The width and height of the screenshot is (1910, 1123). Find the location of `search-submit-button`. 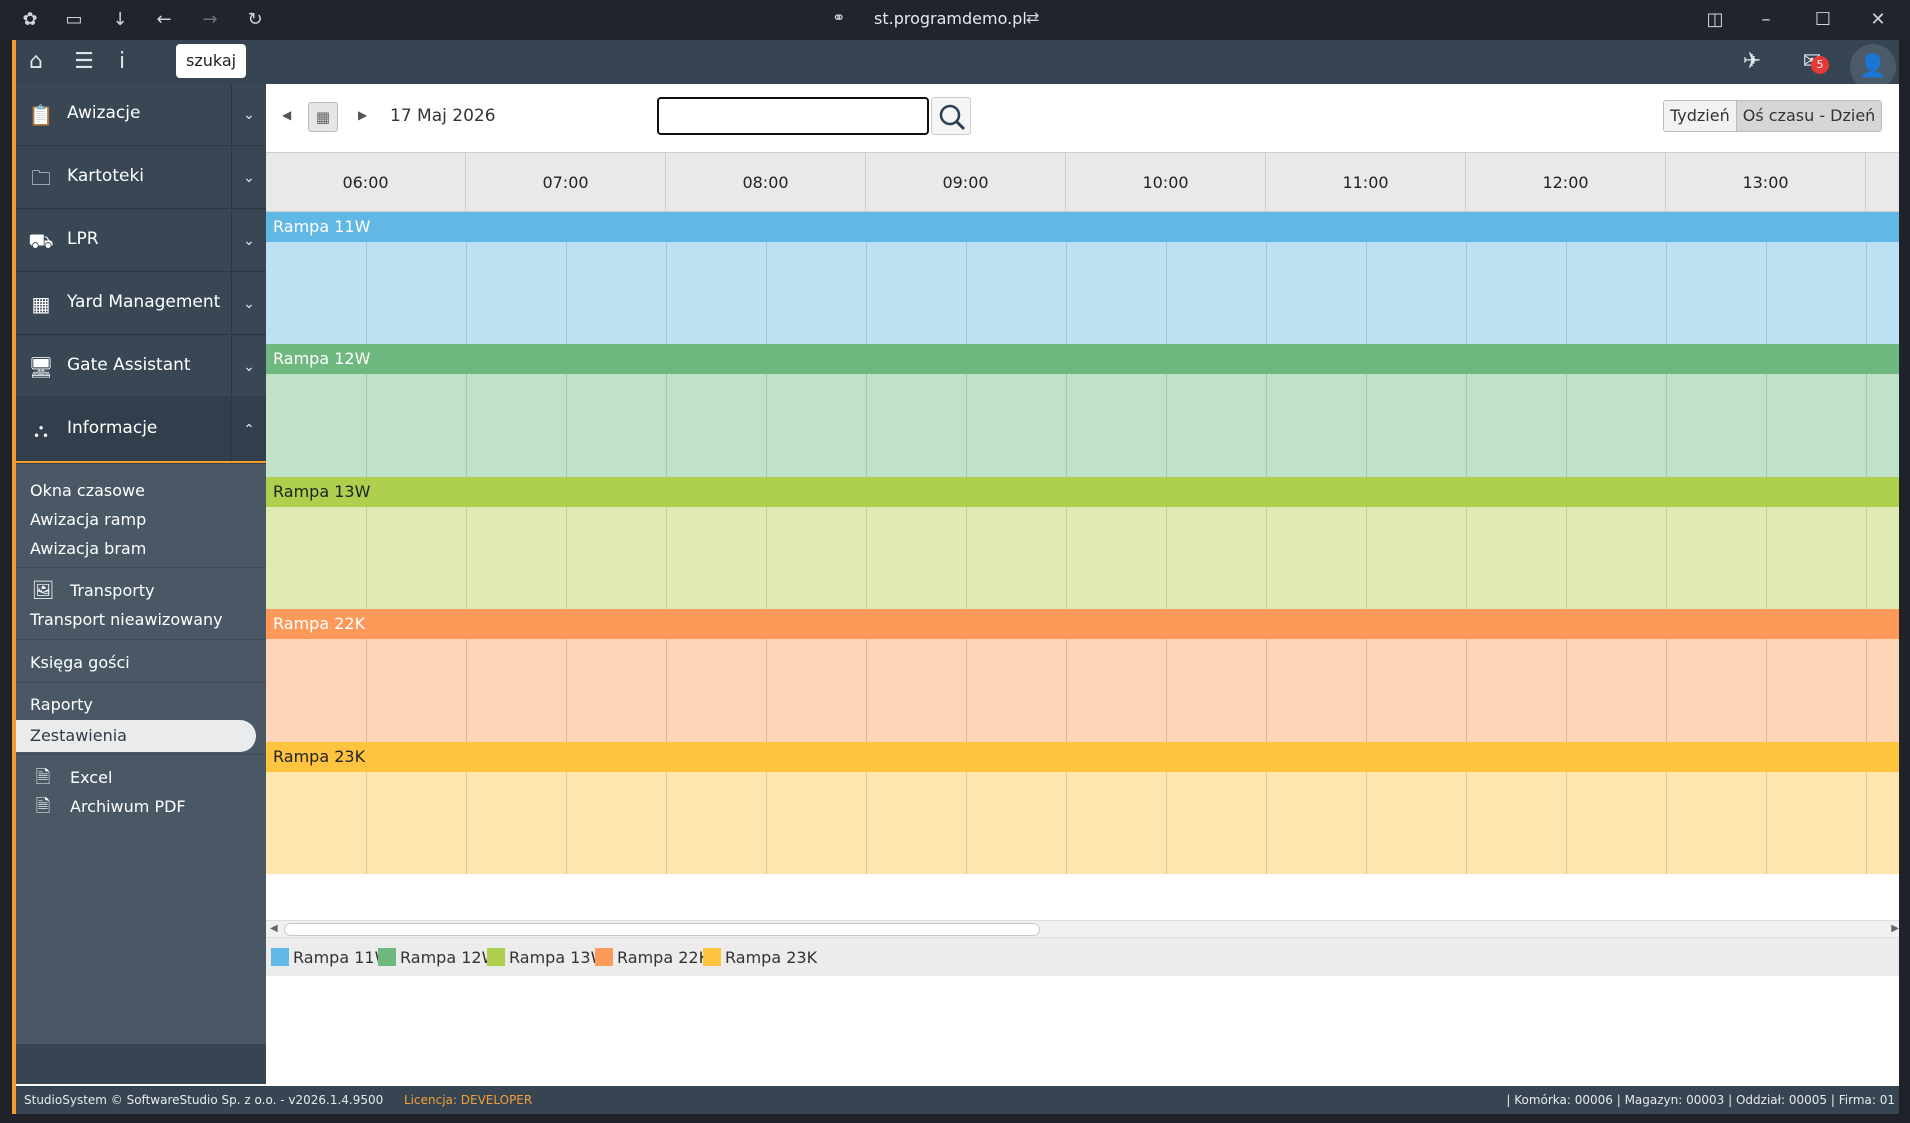

search-submit-button is located at coordinates (951, 116).